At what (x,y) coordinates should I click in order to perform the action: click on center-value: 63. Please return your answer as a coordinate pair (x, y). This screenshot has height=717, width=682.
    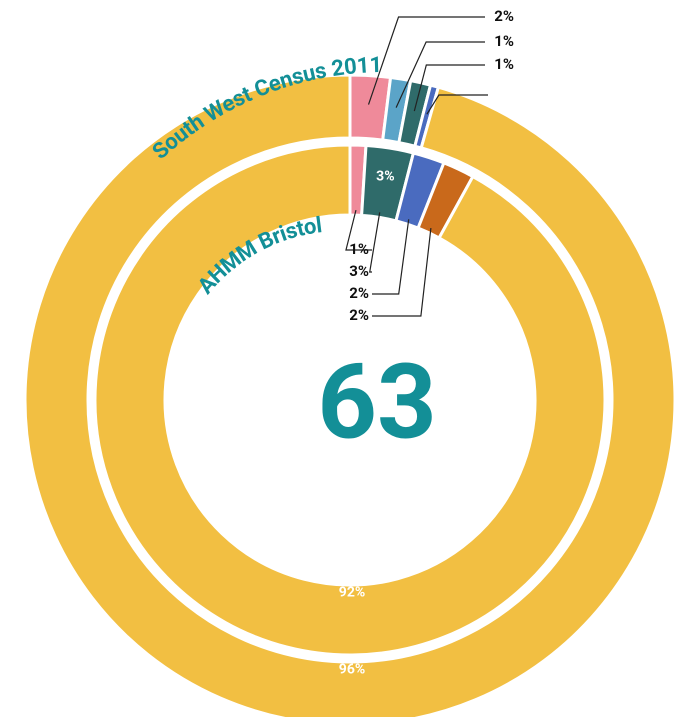
    Looking at the image, I should click on (376, 402).